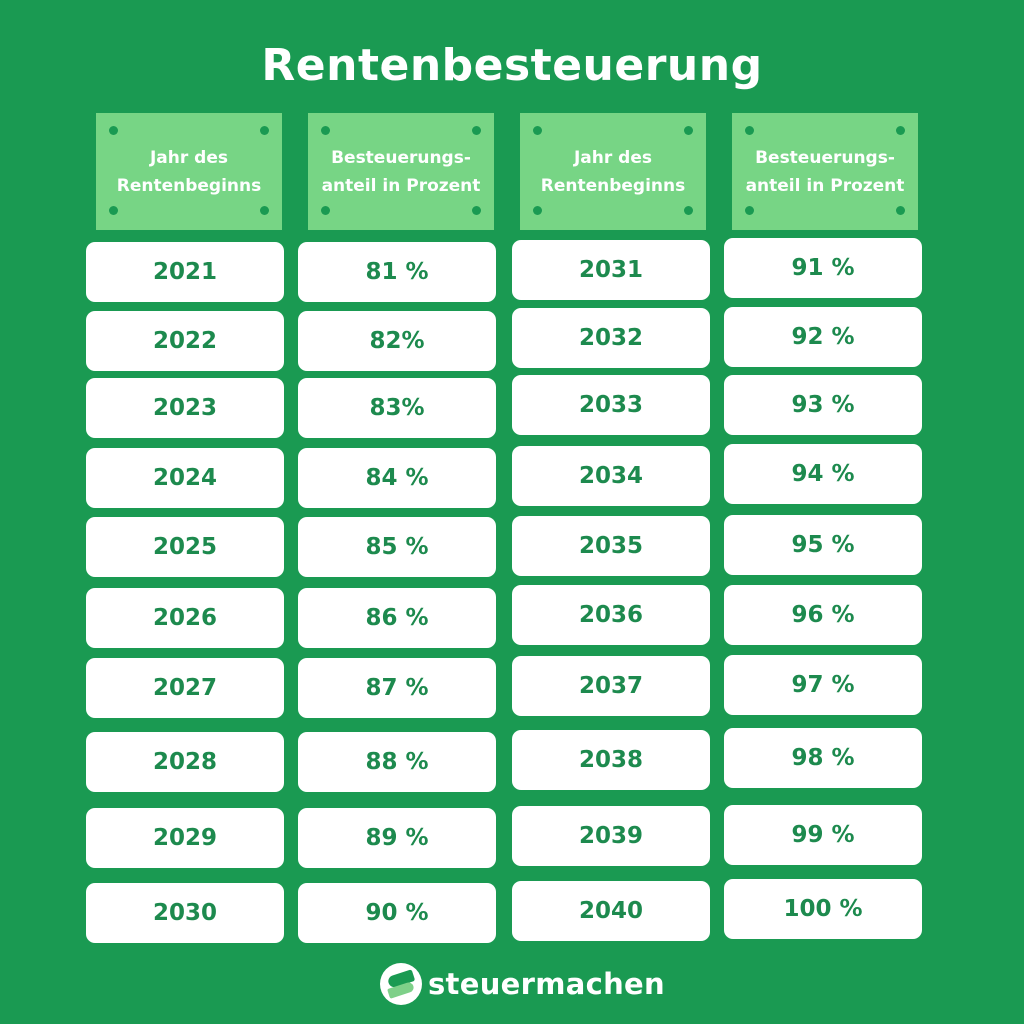 This screenshot has height=1024, width=1024. I want to click on year-cell: 2036, so click(611, 615).